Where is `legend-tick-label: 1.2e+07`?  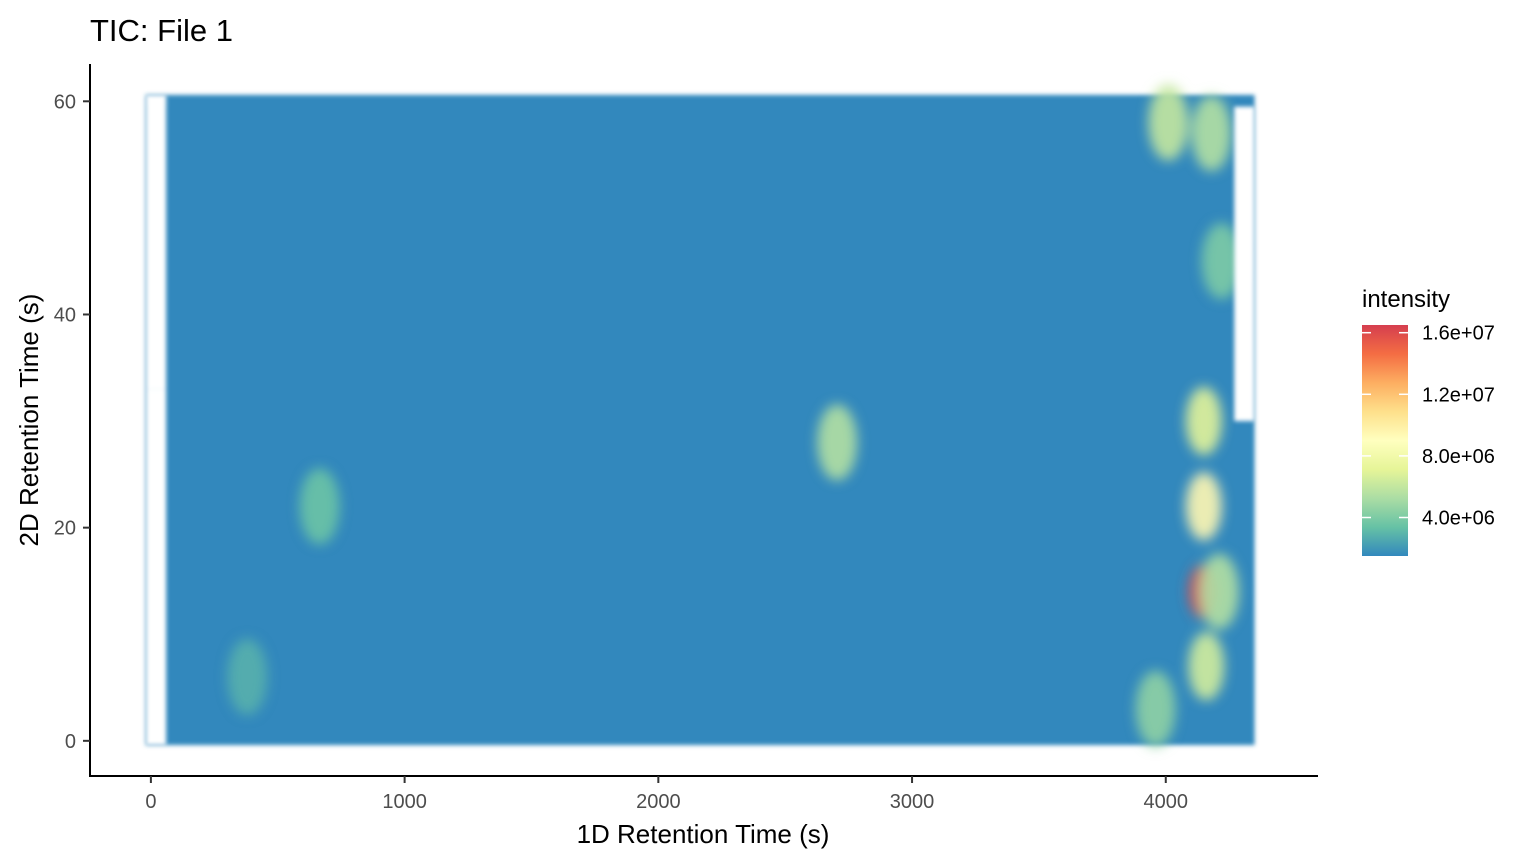 legend-tick-label: 1.2e+07 is located at coordinates (1458, 395).